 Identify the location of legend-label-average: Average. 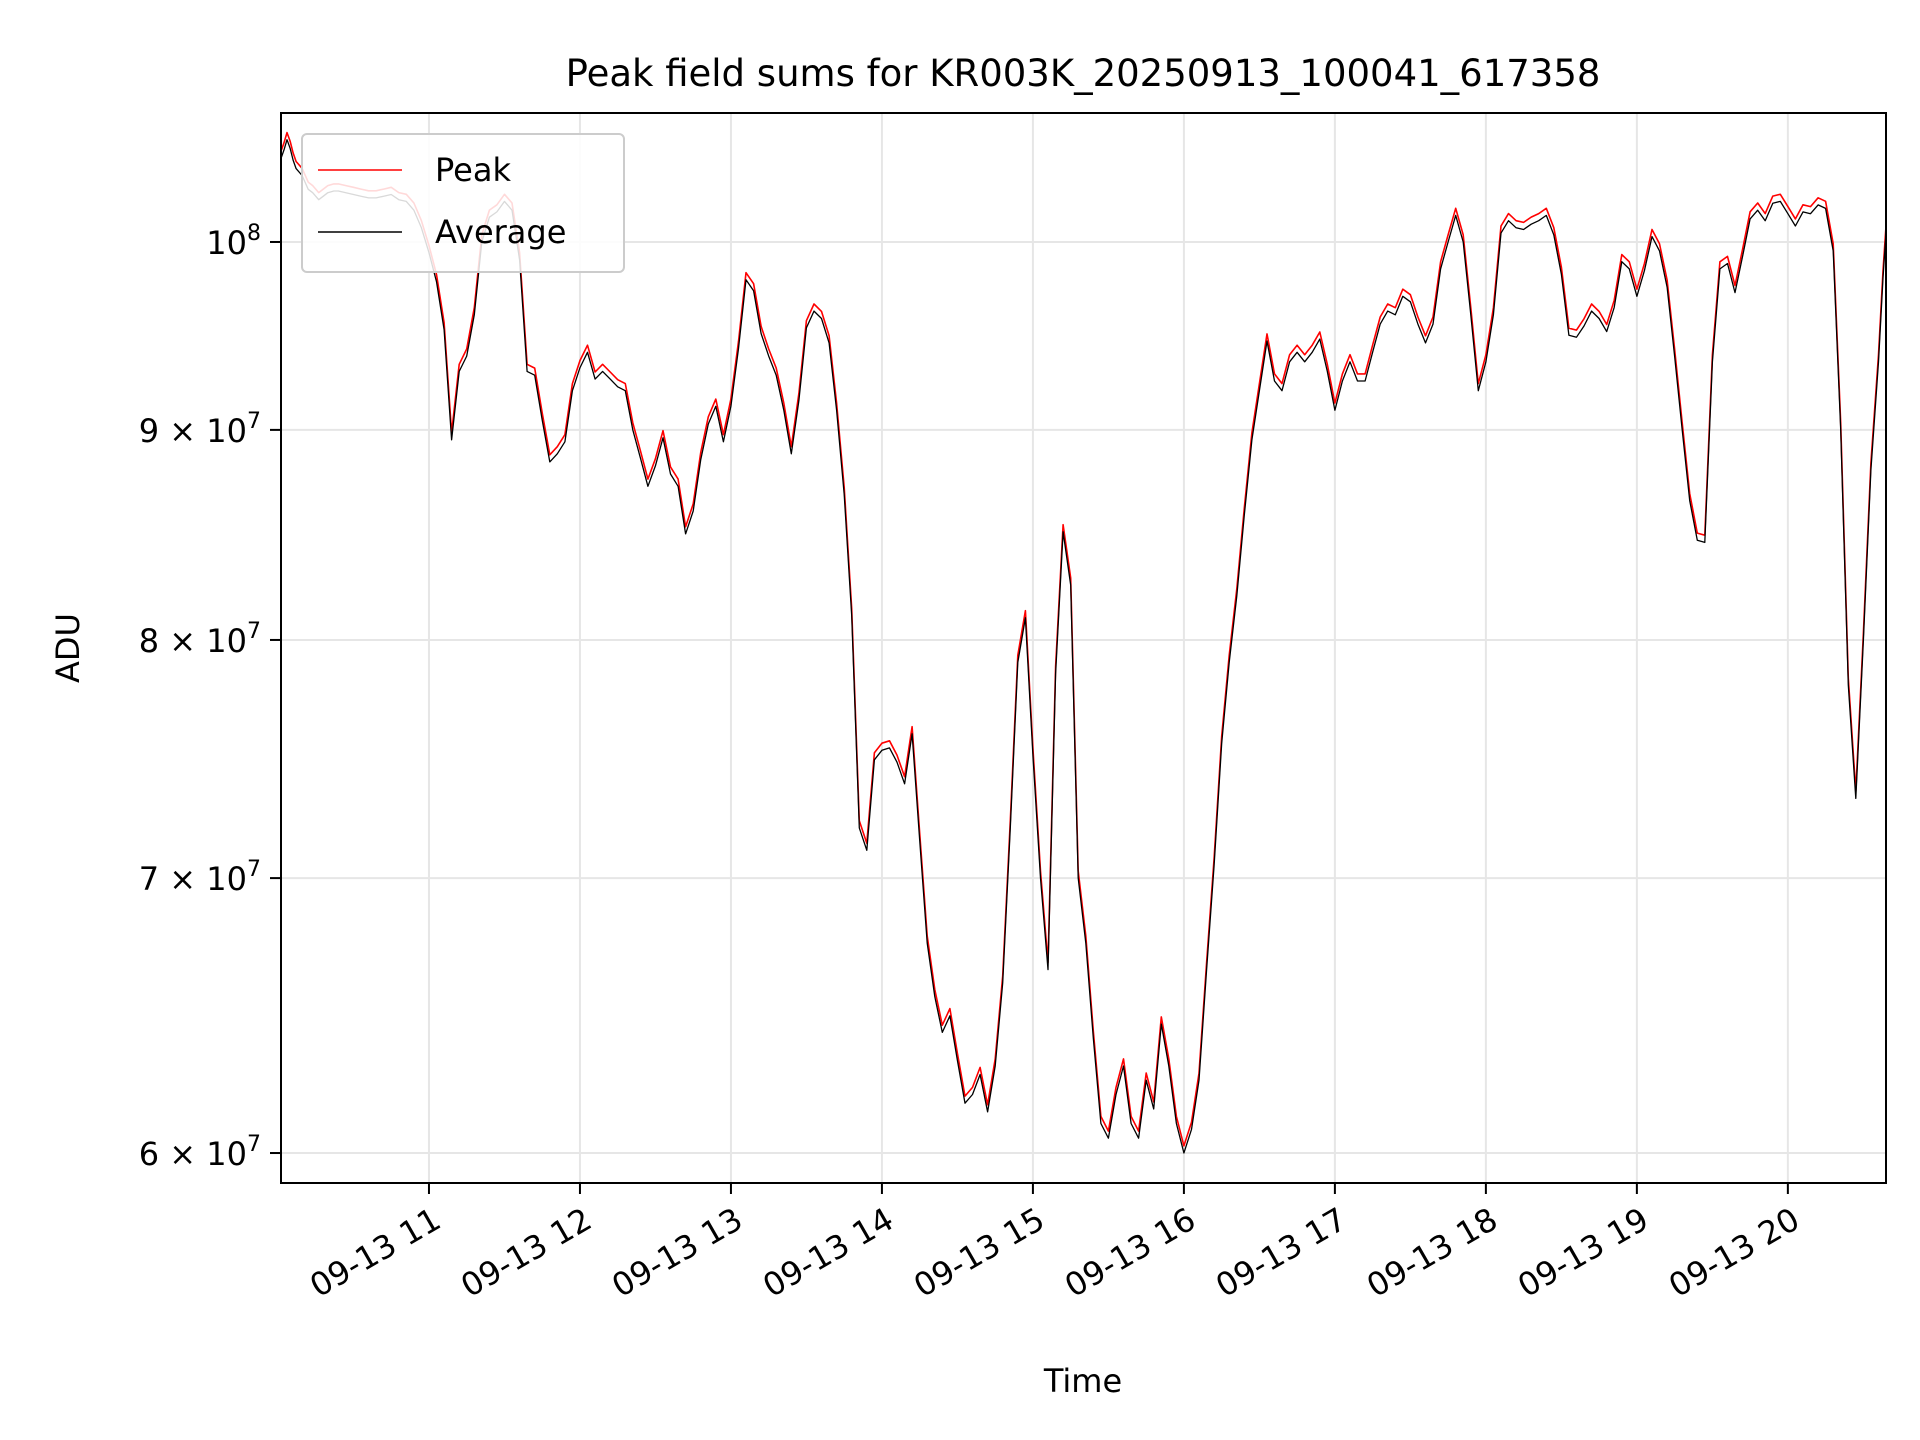
(500, 232).